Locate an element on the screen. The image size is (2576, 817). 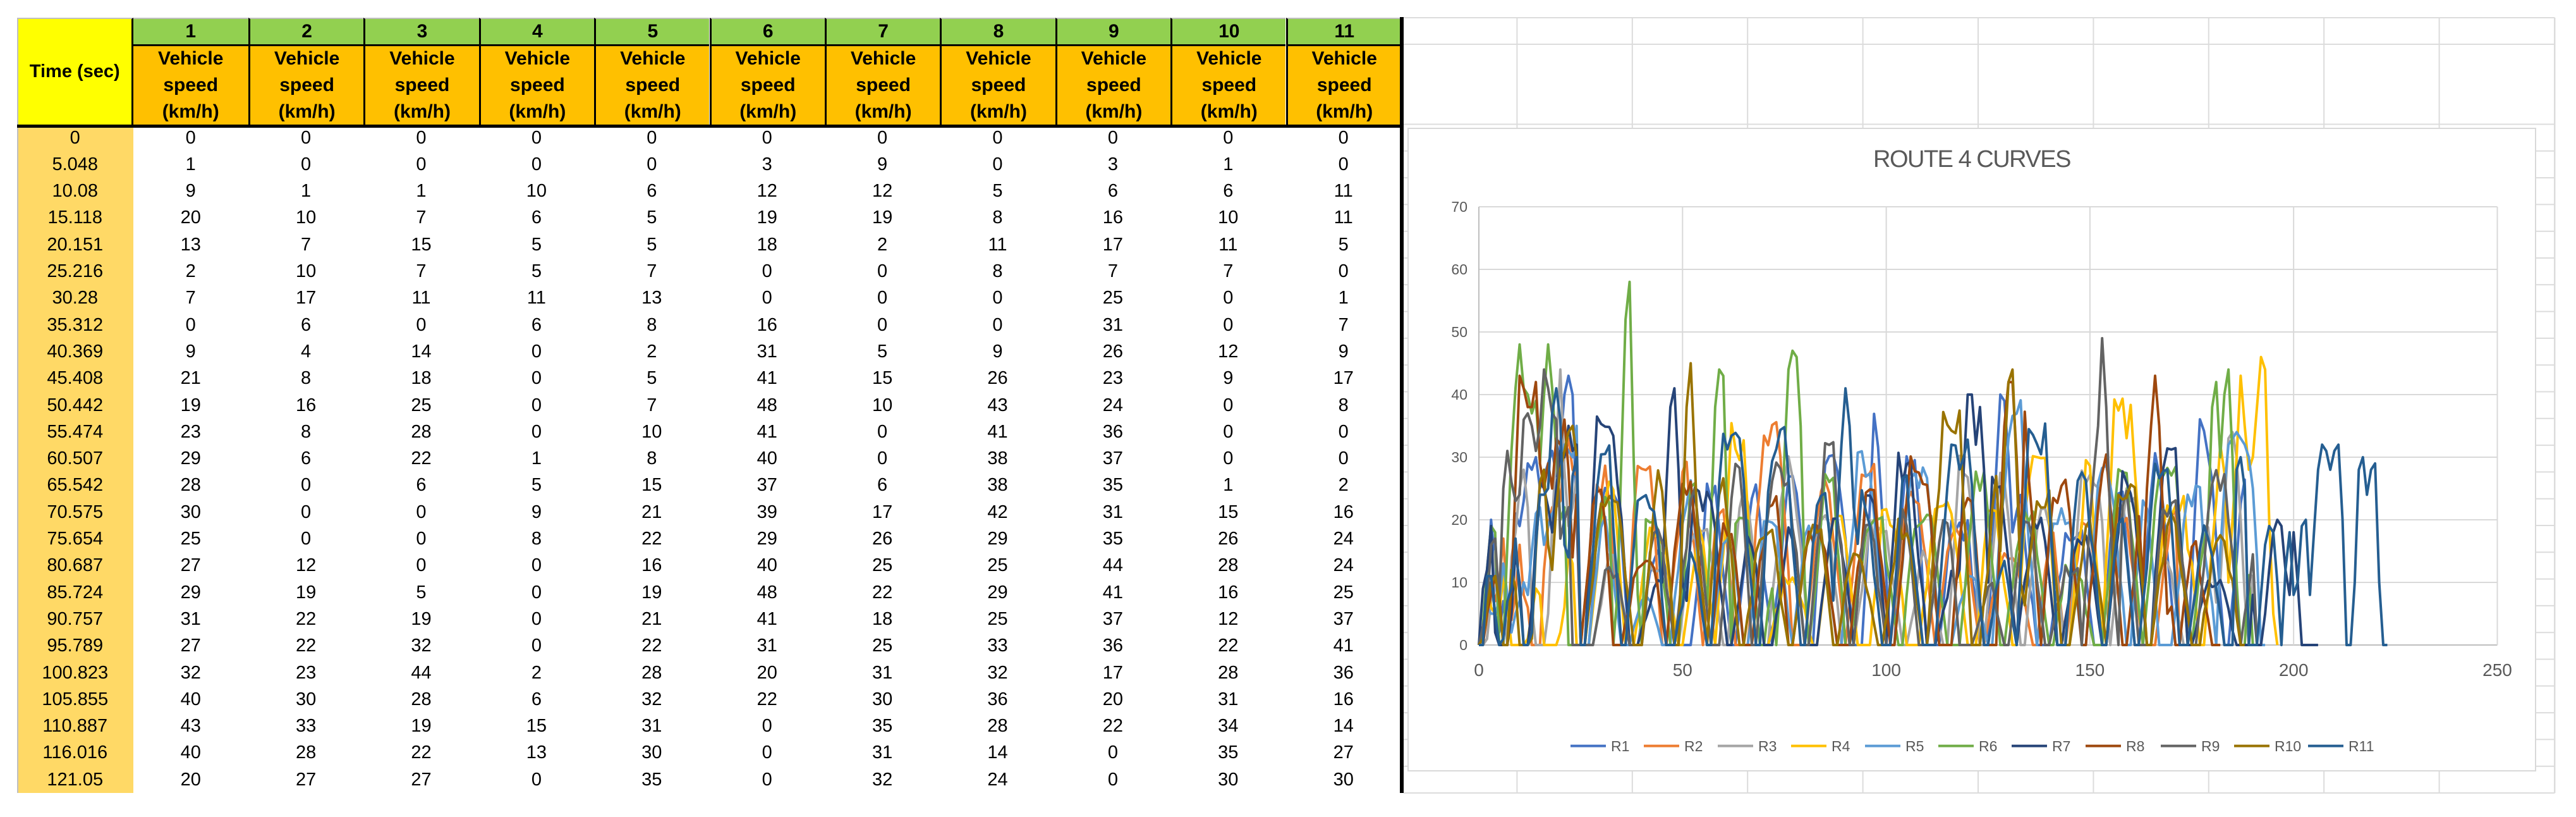
svg-text: ROUTE 4 CURVES is located at coordinates (1971, 159).